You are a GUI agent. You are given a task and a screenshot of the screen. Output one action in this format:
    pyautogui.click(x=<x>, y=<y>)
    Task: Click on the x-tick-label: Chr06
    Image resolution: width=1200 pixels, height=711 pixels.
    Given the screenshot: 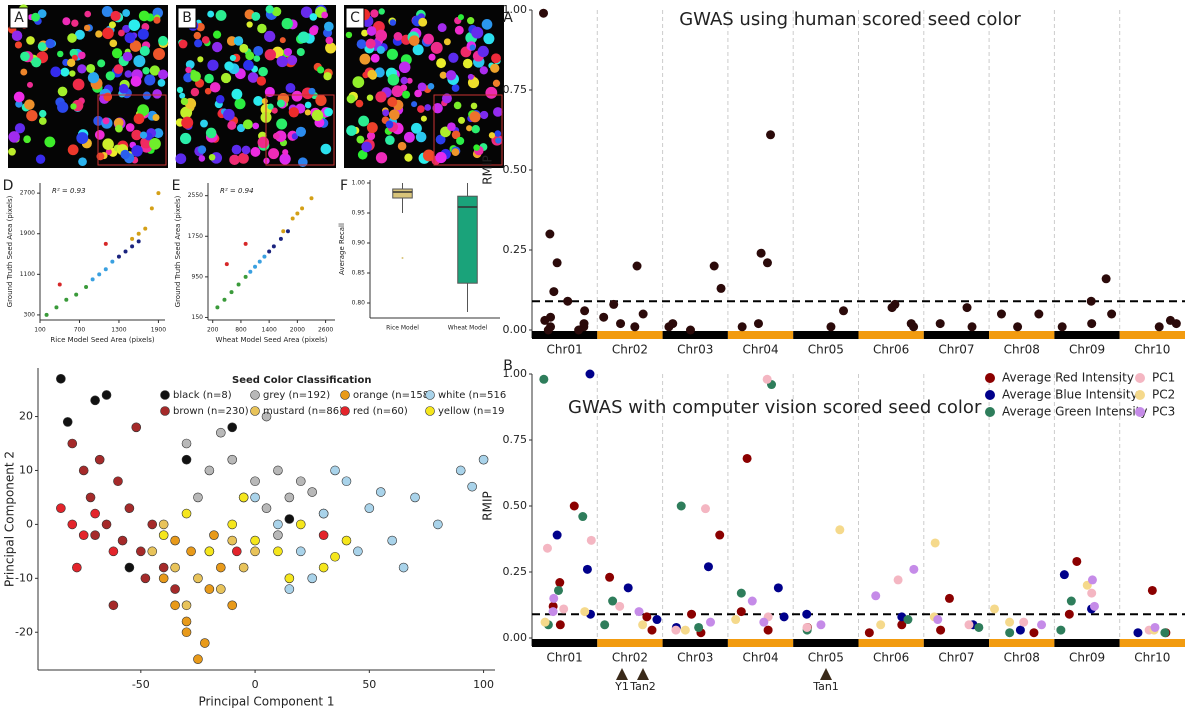 What is the action you would take?
    pyautogui.click(x=891, y=350)
    